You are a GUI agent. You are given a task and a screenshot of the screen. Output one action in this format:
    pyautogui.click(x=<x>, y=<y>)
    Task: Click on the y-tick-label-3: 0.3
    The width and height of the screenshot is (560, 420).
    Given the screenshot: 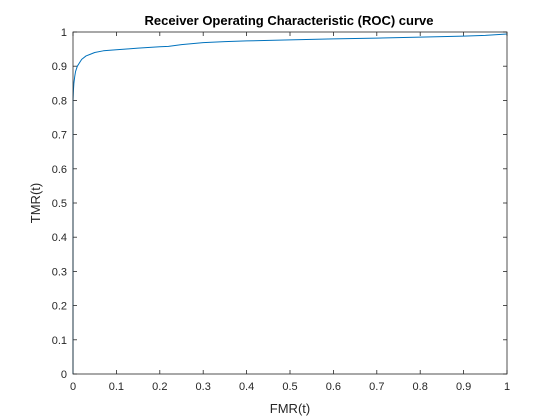 What is the action you would take?
    pyautogui.click(x=59, y=272)
    